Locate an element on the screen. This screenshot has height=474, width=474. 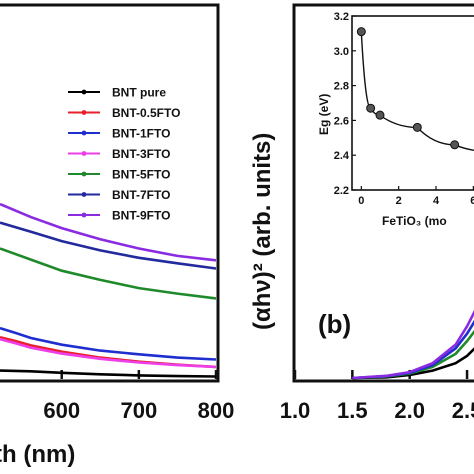
panel-a-x-ticks: 600 700 800 is located at coordinates (138, 396).